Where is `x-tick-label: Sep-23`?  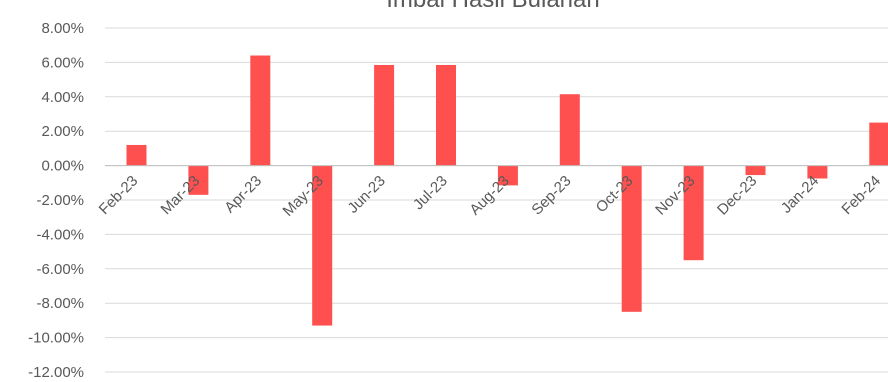 x-tick-label: Sep-23 is located at coordinates (551, 195).